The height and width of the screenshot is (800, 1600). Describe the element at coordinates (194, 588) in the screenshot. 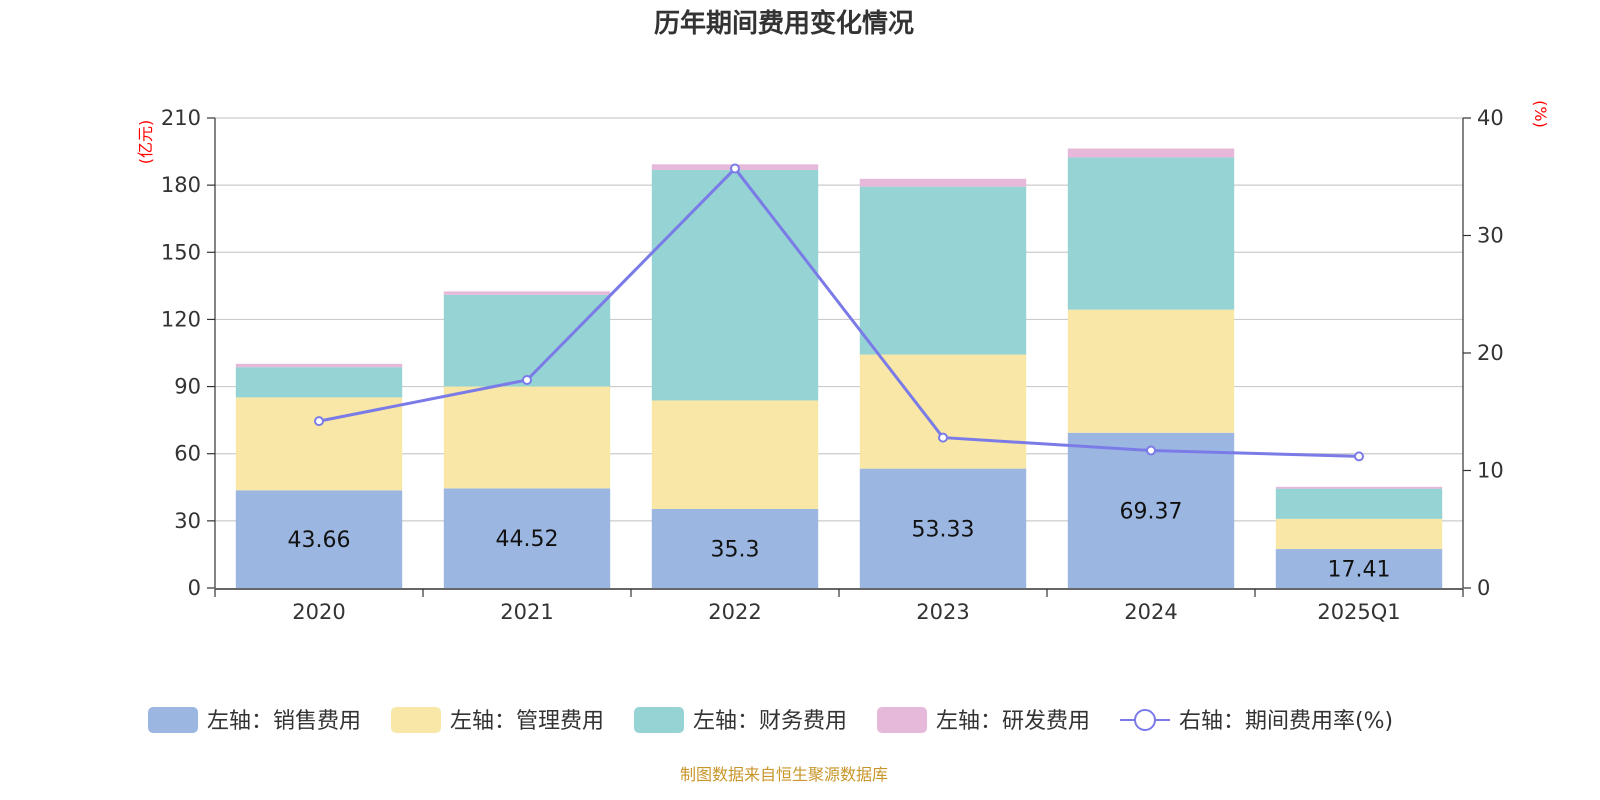

I see `left-tick-label: 0` at that location.